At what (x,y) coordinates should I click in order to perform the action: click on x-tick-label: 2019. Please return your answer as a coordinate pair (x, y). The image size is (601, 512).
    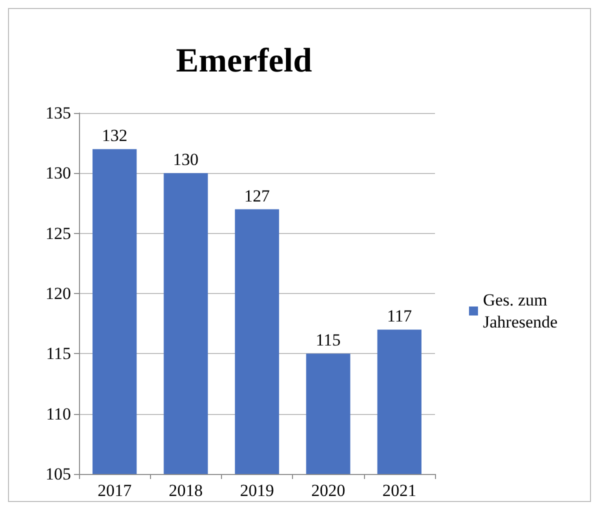
    Looking at the image, I should click on (257, 490).